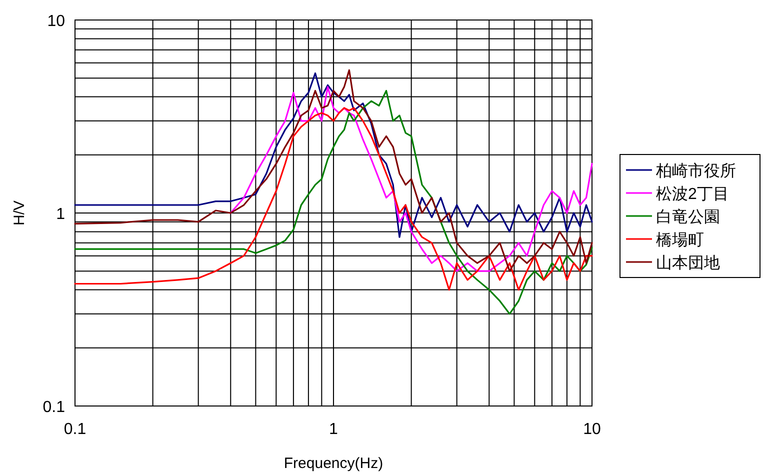 The width and height of the screenshot is (763, 474). I want to click on y-tick-label: 10, so click(56, 21).